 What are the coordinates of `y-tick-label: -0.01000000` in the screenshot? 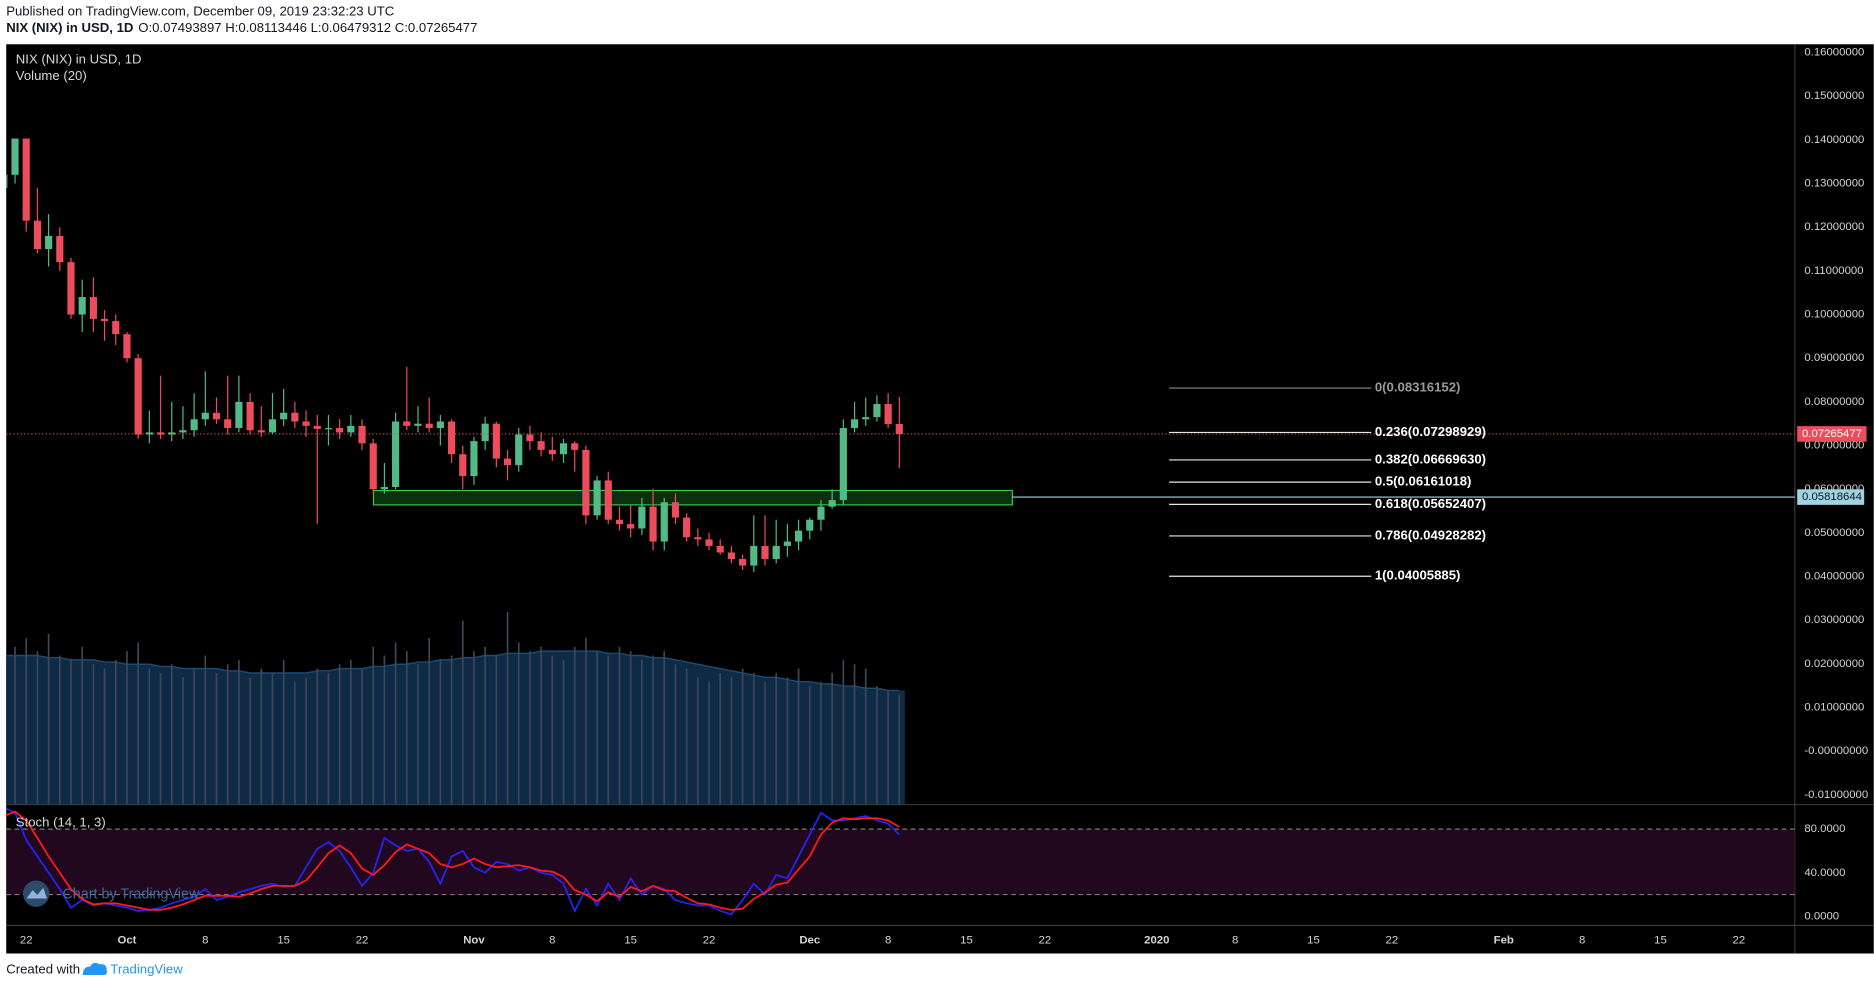 It's located at (1836, 795).